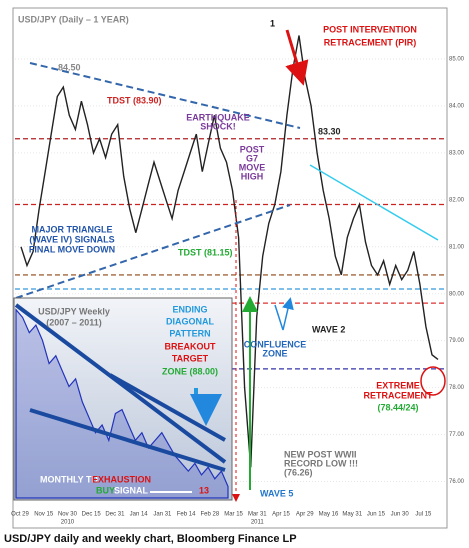 The image size is (469, 548). What do you see at coordinates (68, 523) in the screenshot?
I see `year-label: 2010` at bounding box center [68, 523].